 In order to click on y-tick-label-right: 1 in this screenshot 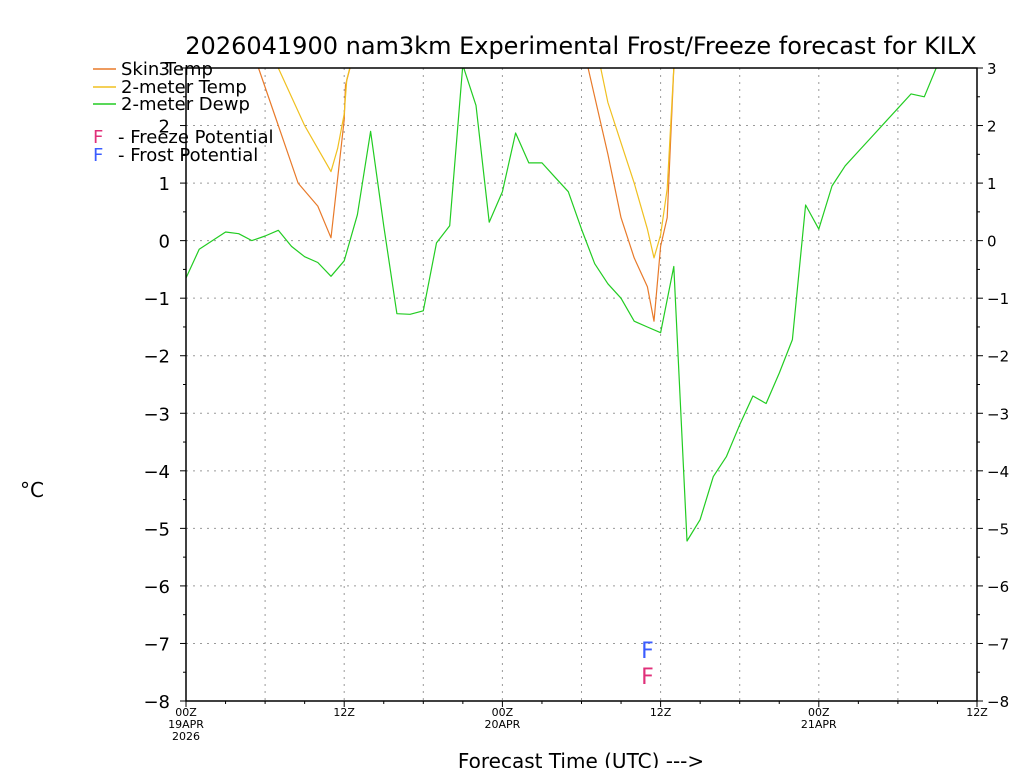, I will do `click(992, 184)`.